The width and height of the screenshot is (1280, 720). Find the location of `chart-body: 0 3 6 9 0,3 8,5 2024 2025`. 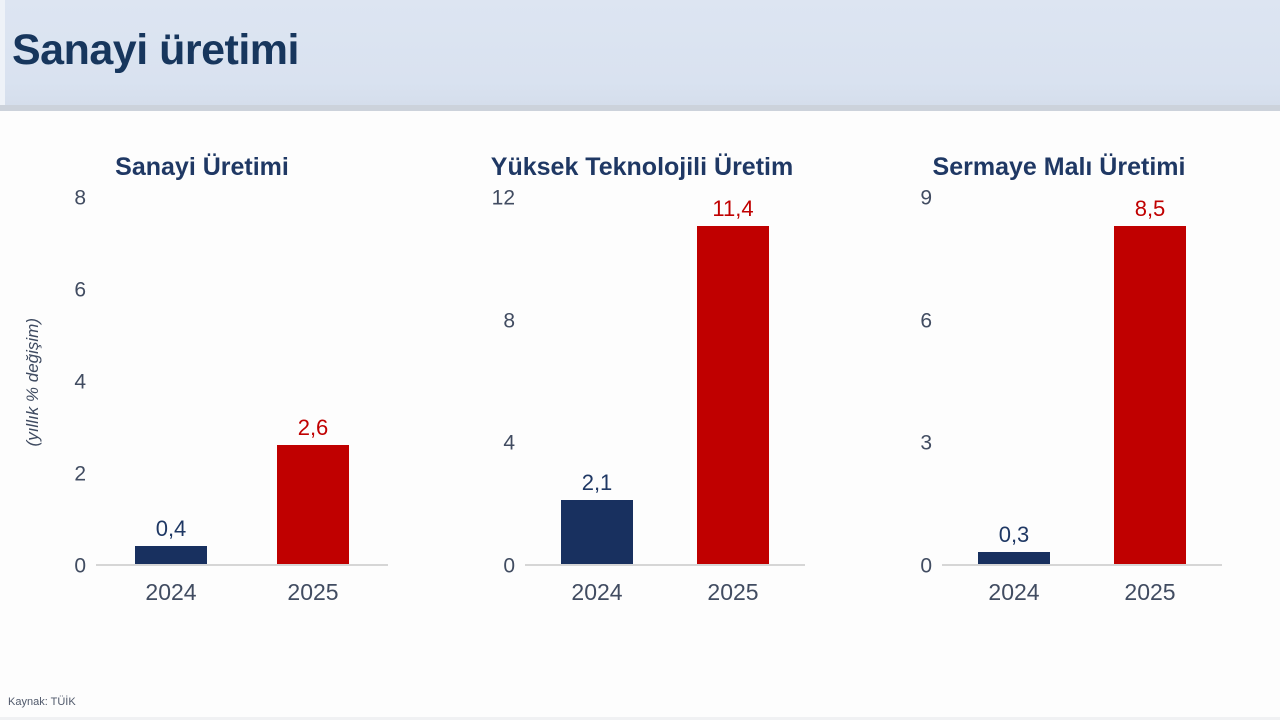

chart-body: 0 3 6 9 0,3 8,5 2024 2025 is located at coordinates (1059, 397).